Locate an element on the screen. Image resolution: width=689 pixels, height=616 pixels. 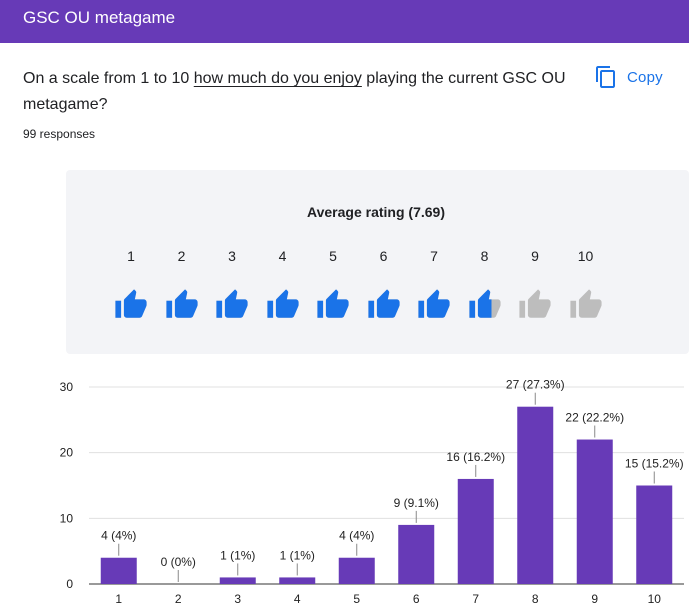
rating-number-2: 2 is located at coordinates (181, 256).